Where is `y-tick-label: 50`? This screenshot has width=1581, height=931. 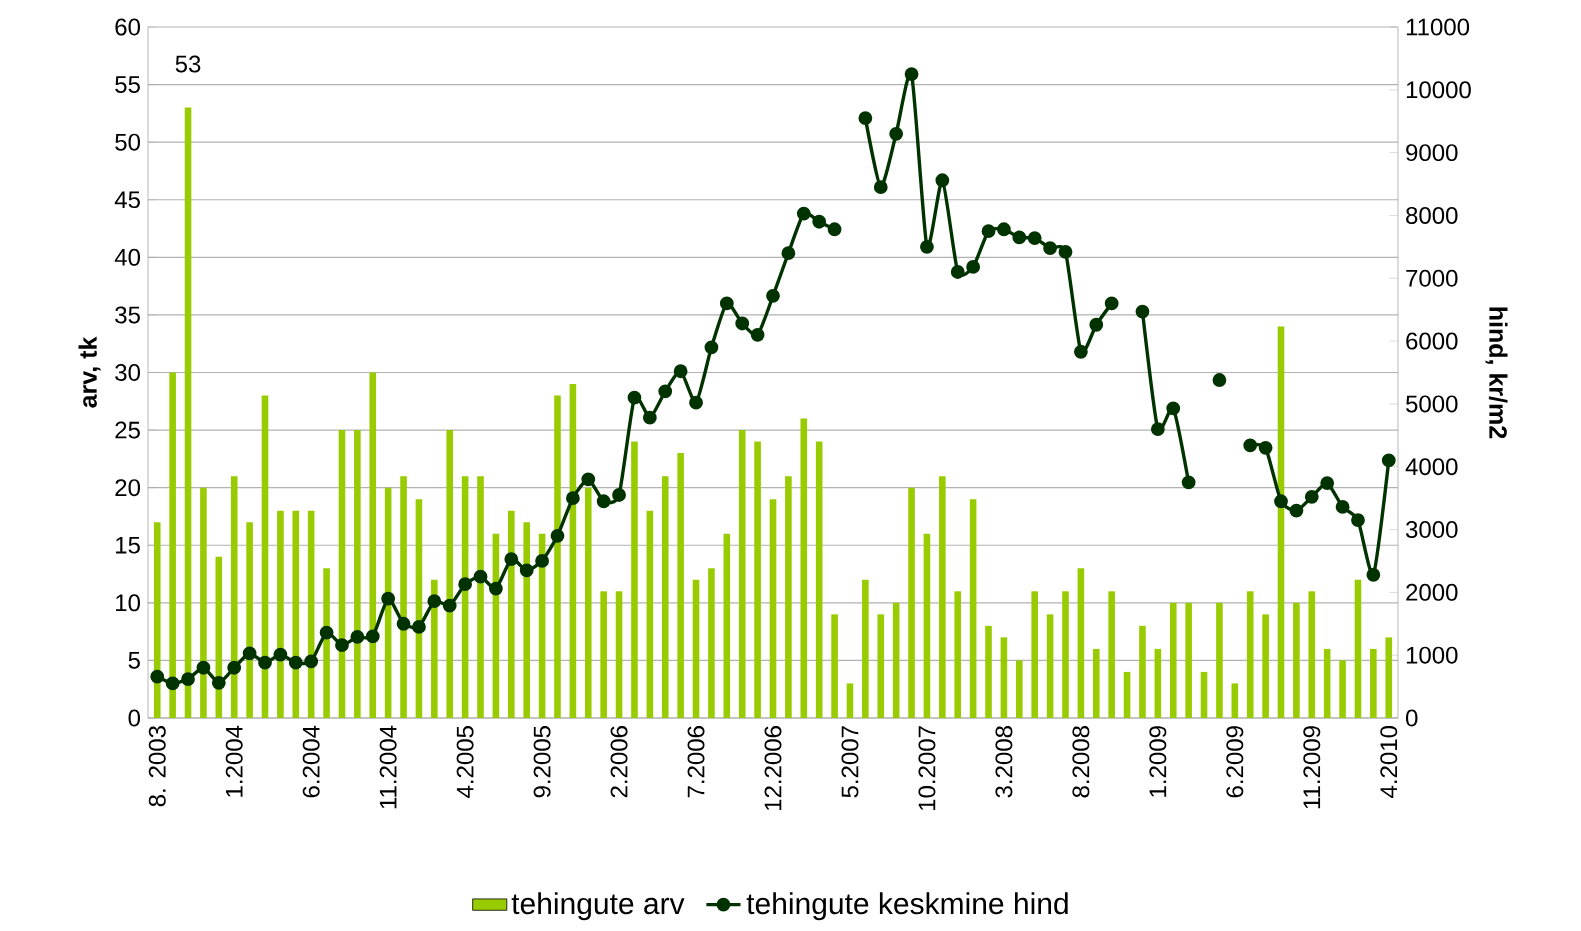
y-tick-label: 50 is located at coordinates (128, 142).